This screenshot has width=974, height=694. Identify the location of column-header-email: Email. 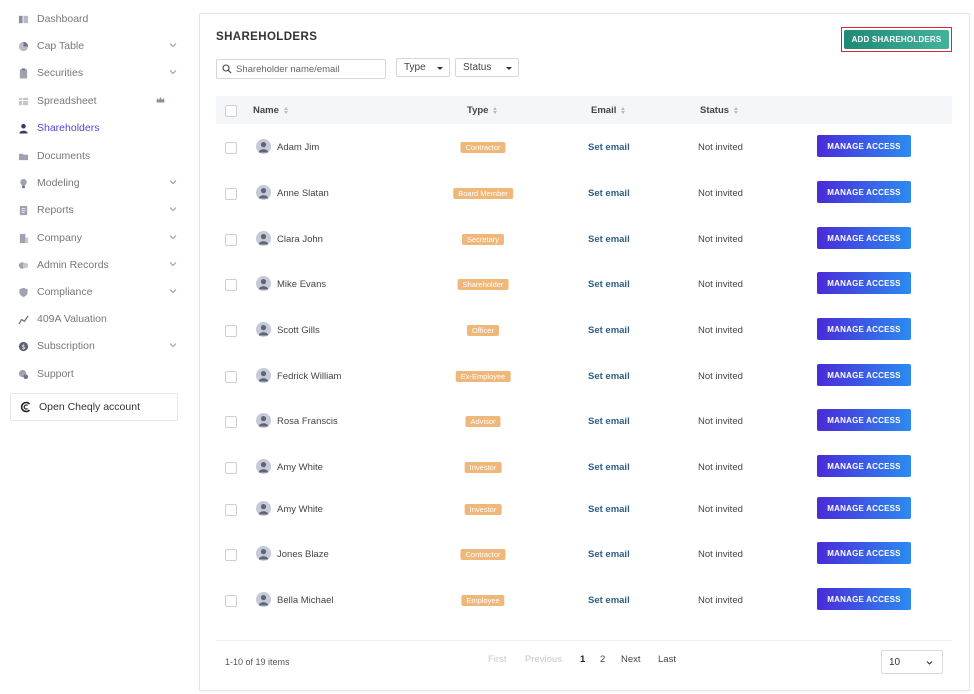
(608, 110).